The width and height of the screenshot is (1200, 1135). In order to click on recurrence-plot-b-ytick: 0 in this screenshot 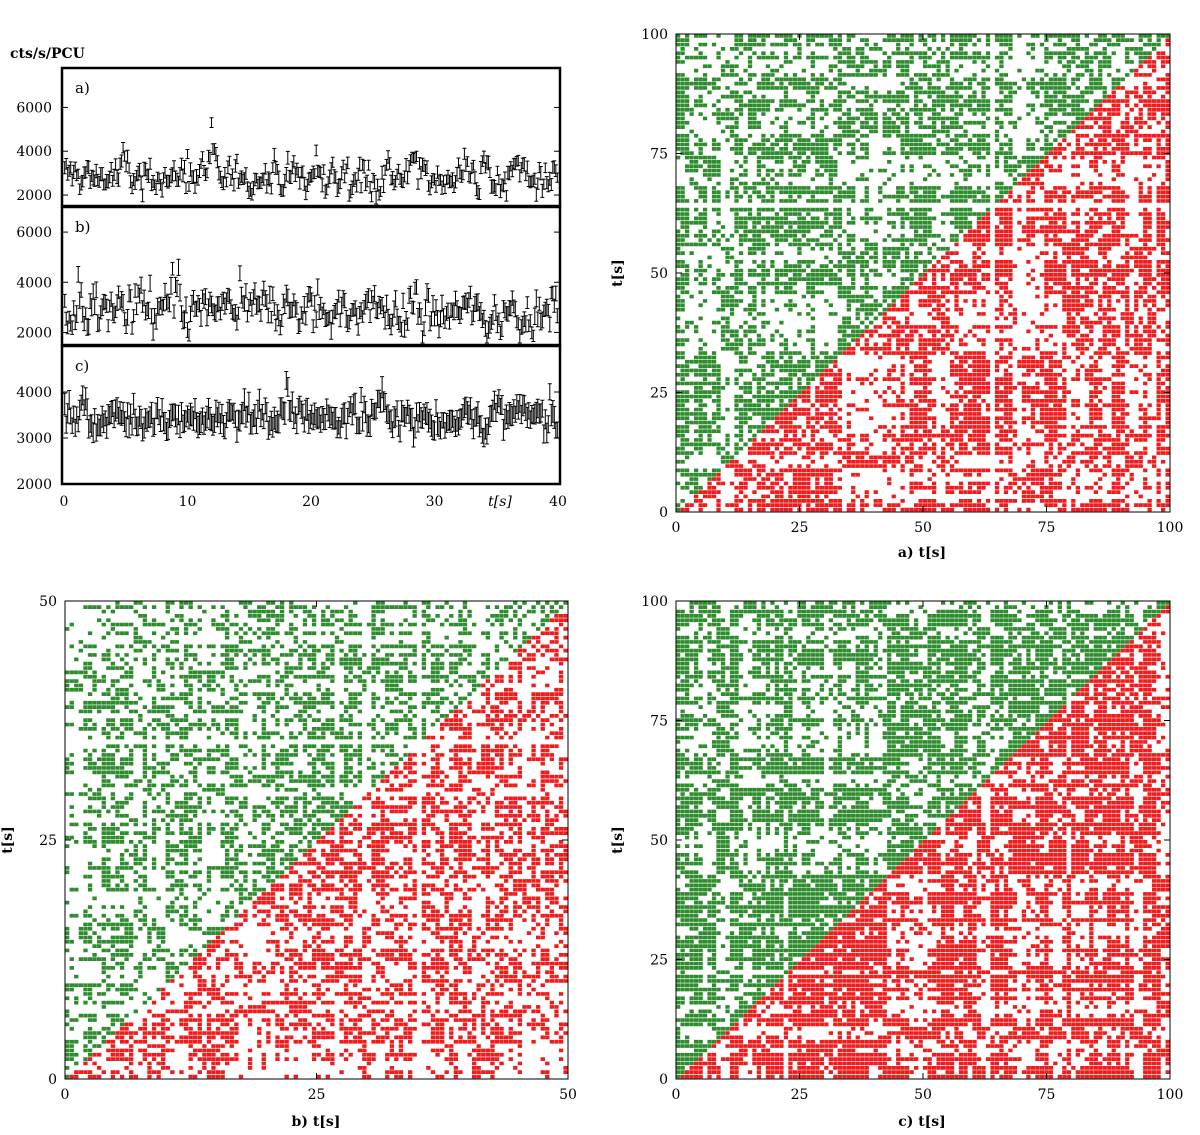, I will do `click(52, 1080)`.